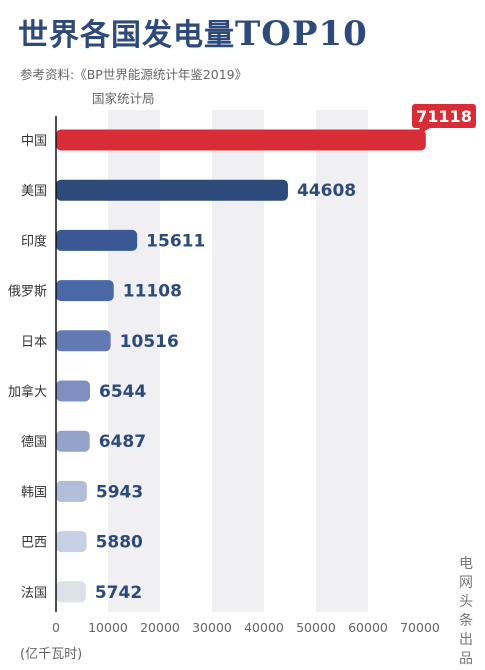 The width and height of the screenshot is (485, 670). What do you see at coordinates (126, 35) in the screenshot?
I see `chart-title-cn: 世界各国发电量` at bounding box center [126, 35].